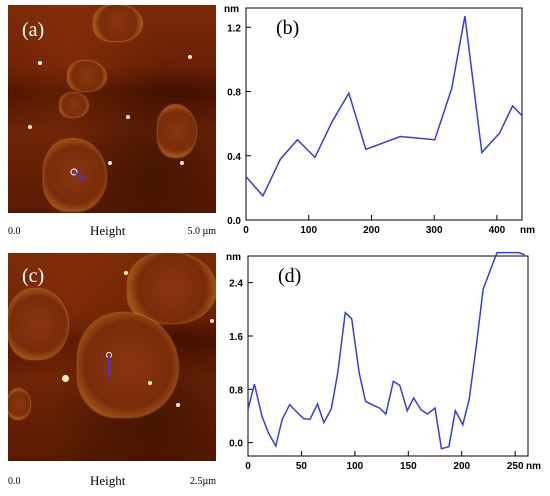  I want to click on y-tick-label: 1.2, so click(234, 28).